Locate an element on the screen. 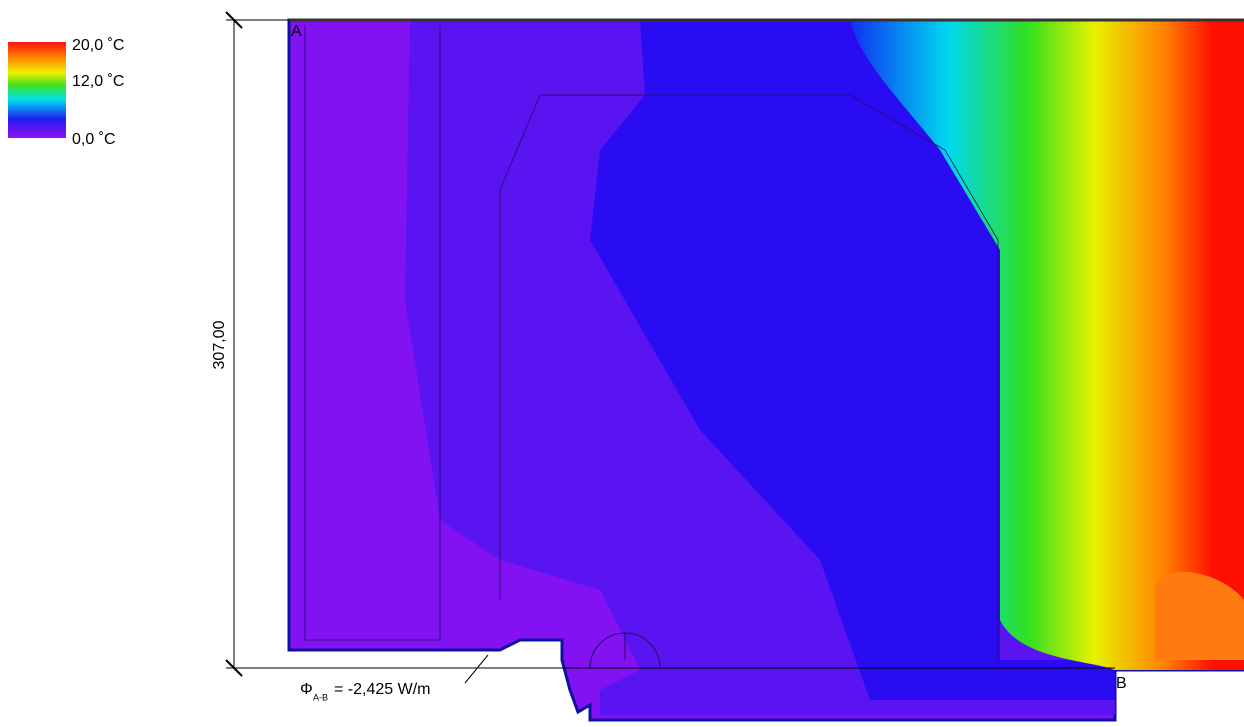 The image size is (1244, 727). flux-leader is located at coordinates (476, 669).